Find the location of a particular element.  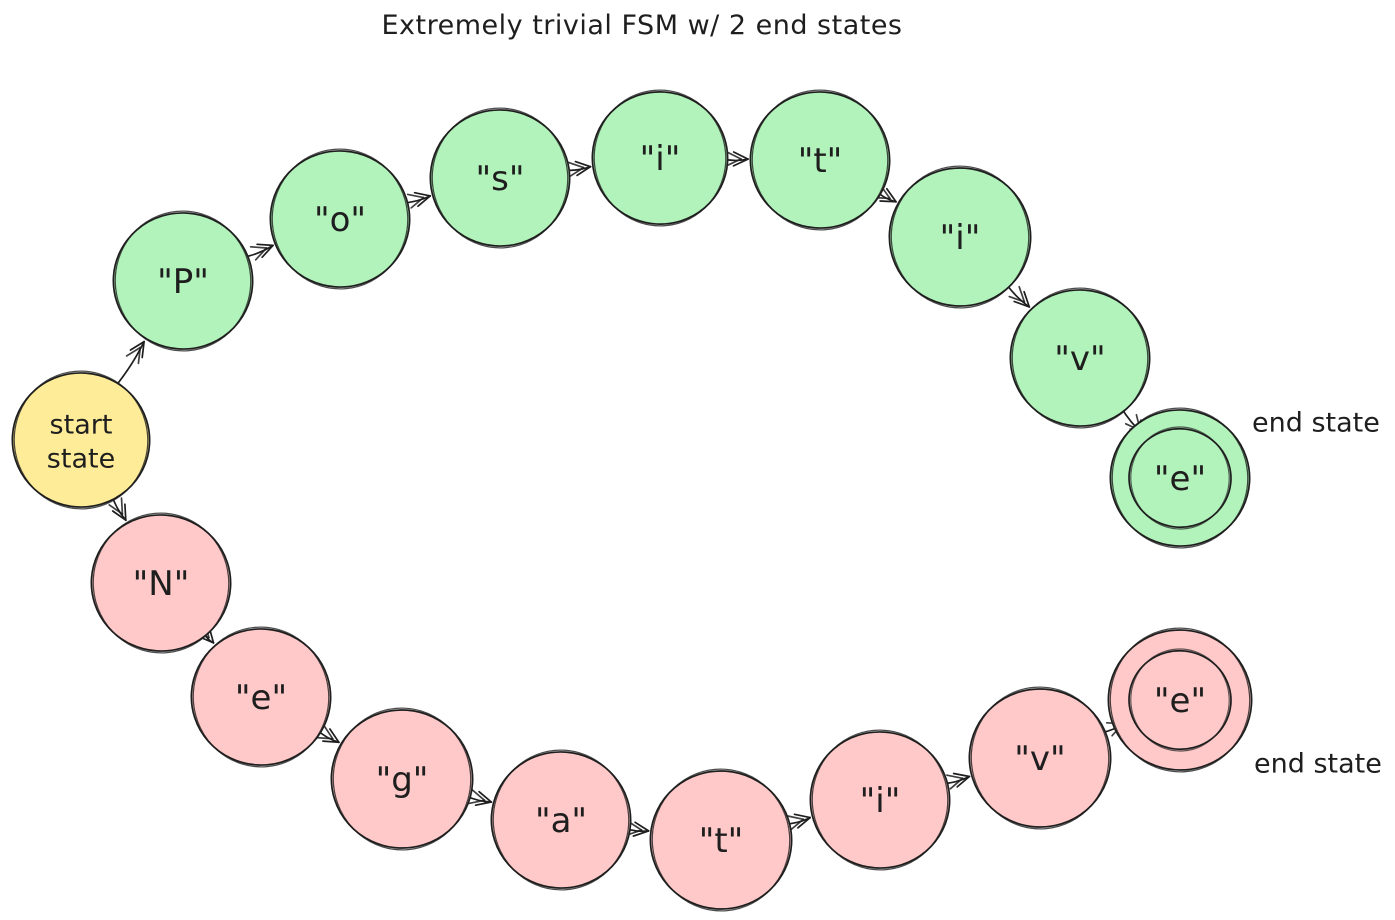

state-label: "P" is located at coordinates (183, 282).